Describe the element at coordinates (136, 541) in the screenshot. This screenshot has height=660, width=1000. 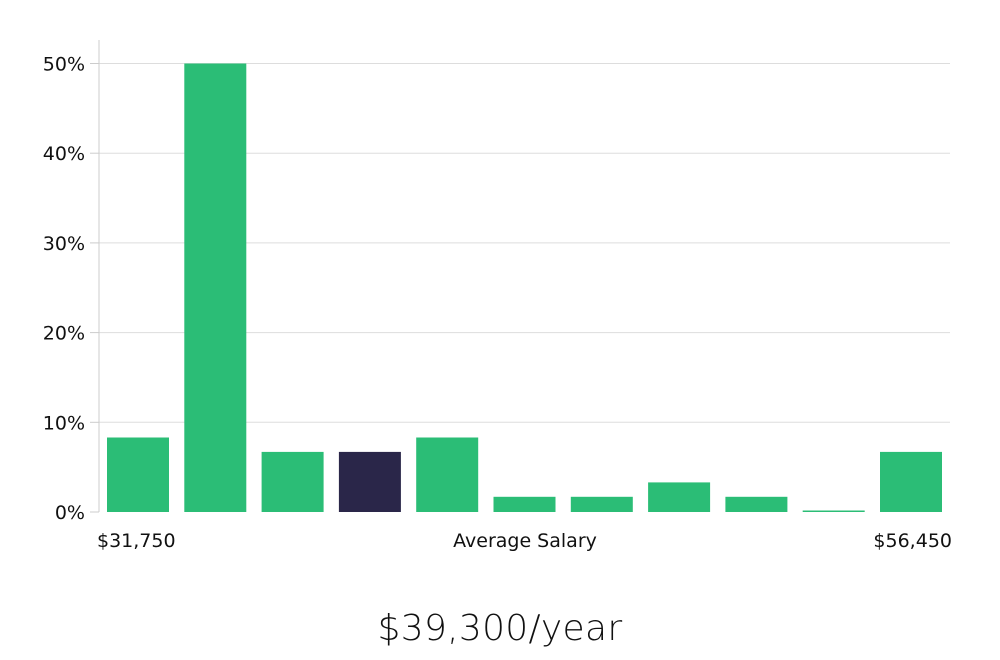
I see `x-min-label: $31,750` at that location.